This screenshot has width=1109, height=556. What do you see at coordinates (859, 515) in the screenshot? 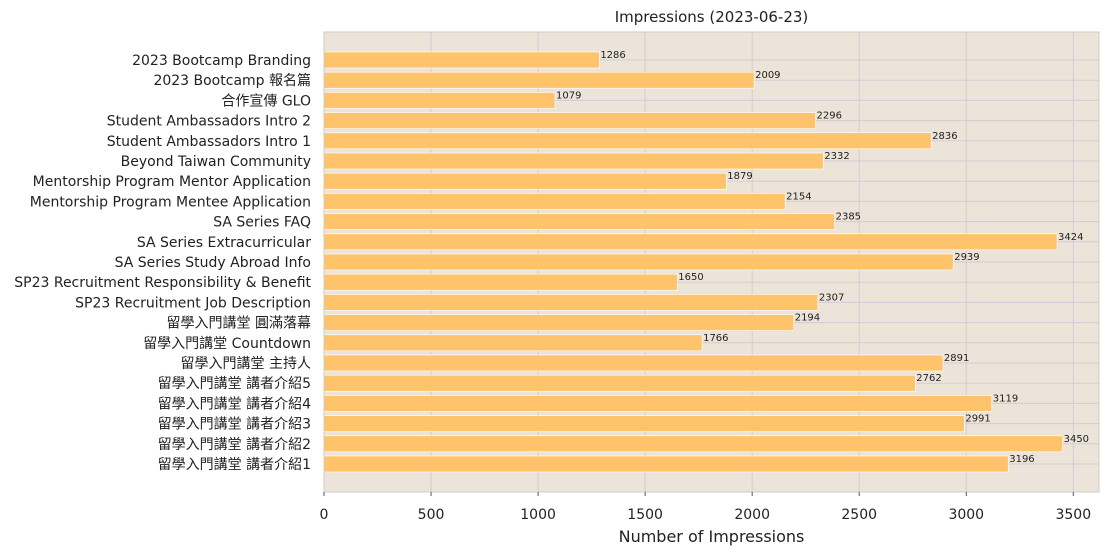
I see `x-tick-label: 2500` at bounding box center [859, 515].